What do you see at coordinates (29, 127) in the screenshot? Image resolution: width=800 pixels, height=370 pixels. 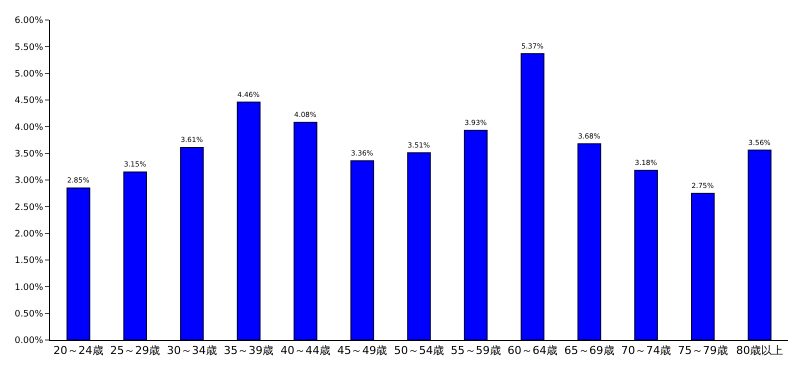 I see `y-tick-label: 4.00%` at bounding box center [29, 127].